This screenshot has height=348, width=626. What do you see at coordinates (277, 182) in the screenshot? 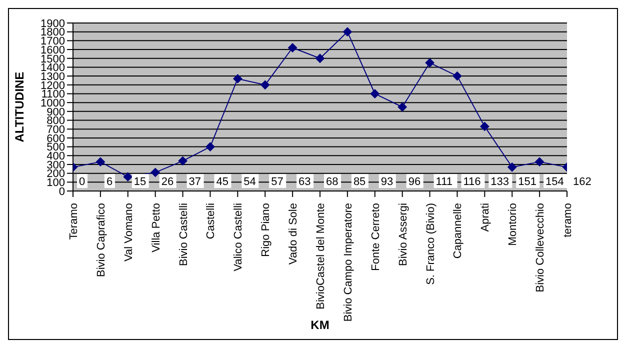
I see `annotation: 57` at bounding box center [277, 182].